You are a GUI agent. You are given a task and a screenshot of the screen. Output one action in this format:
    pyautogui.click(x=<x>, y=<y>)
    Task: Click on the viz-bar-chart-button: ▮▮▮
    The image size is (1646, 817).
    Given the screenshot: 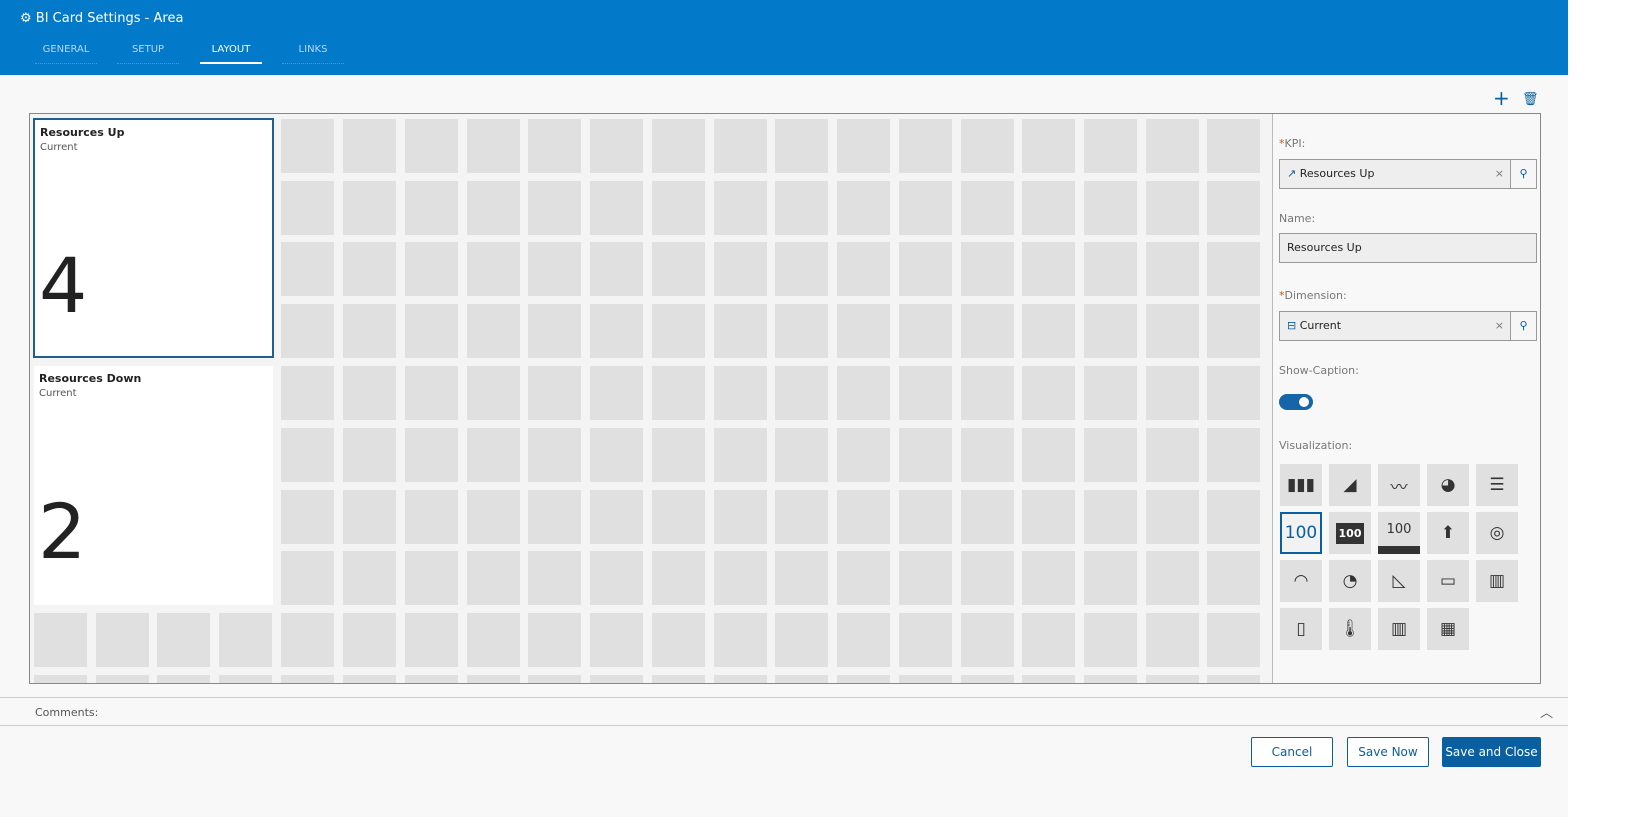 What is the action you would take?
    pyautogui.click(x=1301, y=485)
    